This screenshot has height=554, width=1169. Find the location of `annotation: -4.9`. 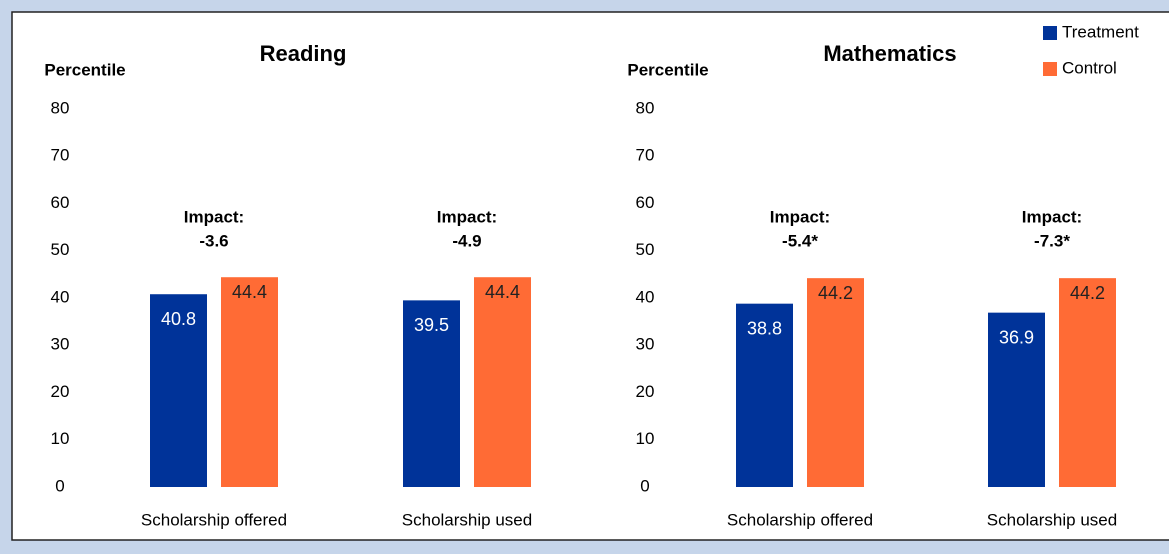

annotation: -4.9 is located at coordinates (466, 240).